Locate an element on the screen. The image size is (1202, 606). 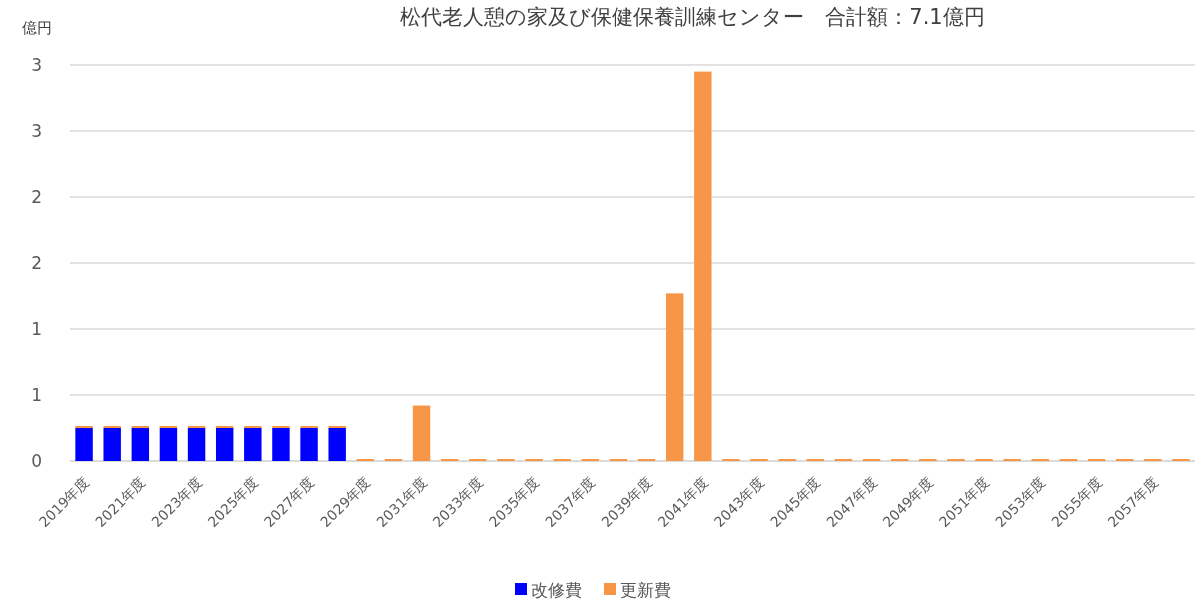
y-axis-title: 億円 is located at coordinates (37, 28).